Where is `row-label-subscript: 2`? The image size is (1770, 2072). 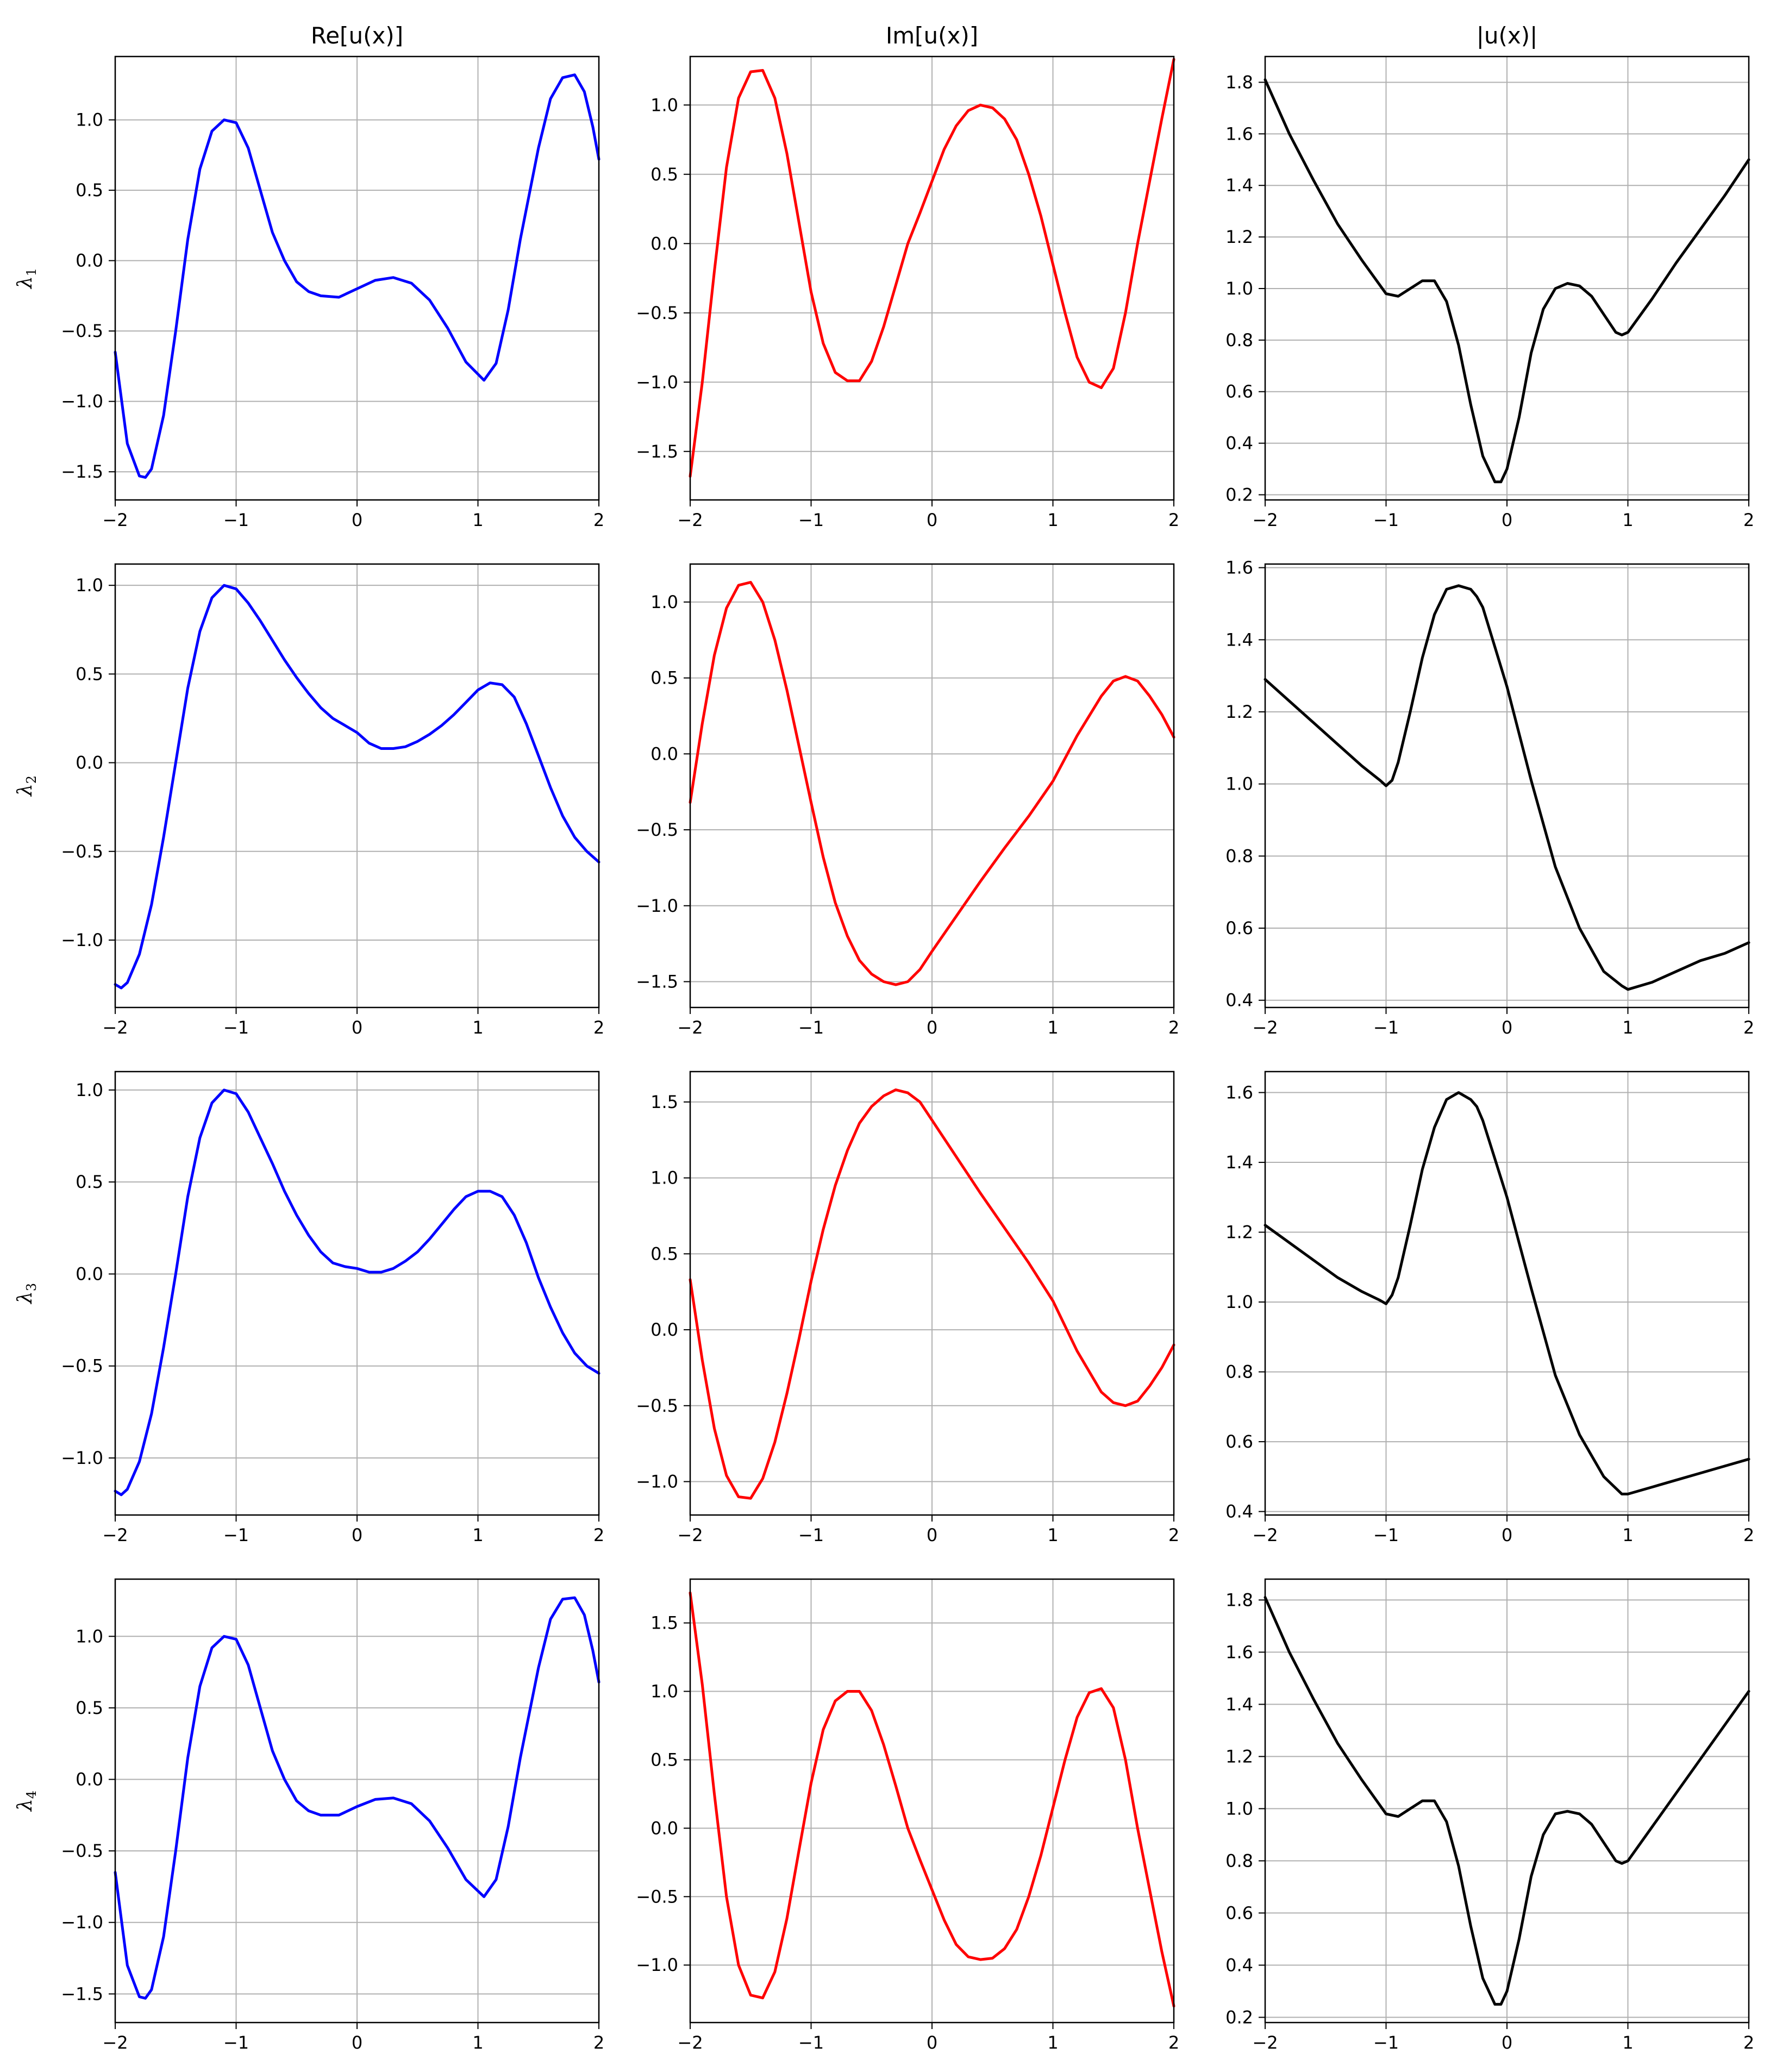 row-label-subscript: 2 is located at coordinates (31, 780).